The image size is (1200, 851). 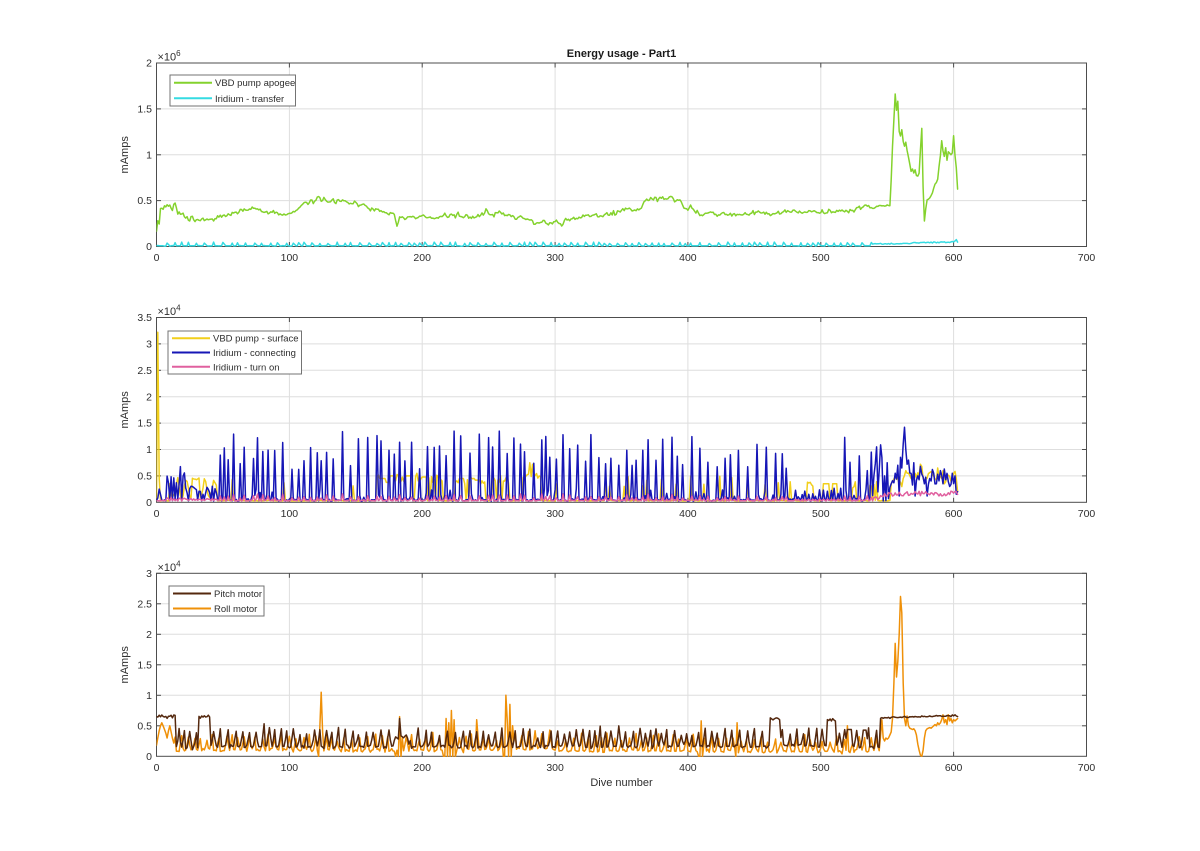 I want to click on svg-text: VBD pump apogee, so click(x=255, y=83).